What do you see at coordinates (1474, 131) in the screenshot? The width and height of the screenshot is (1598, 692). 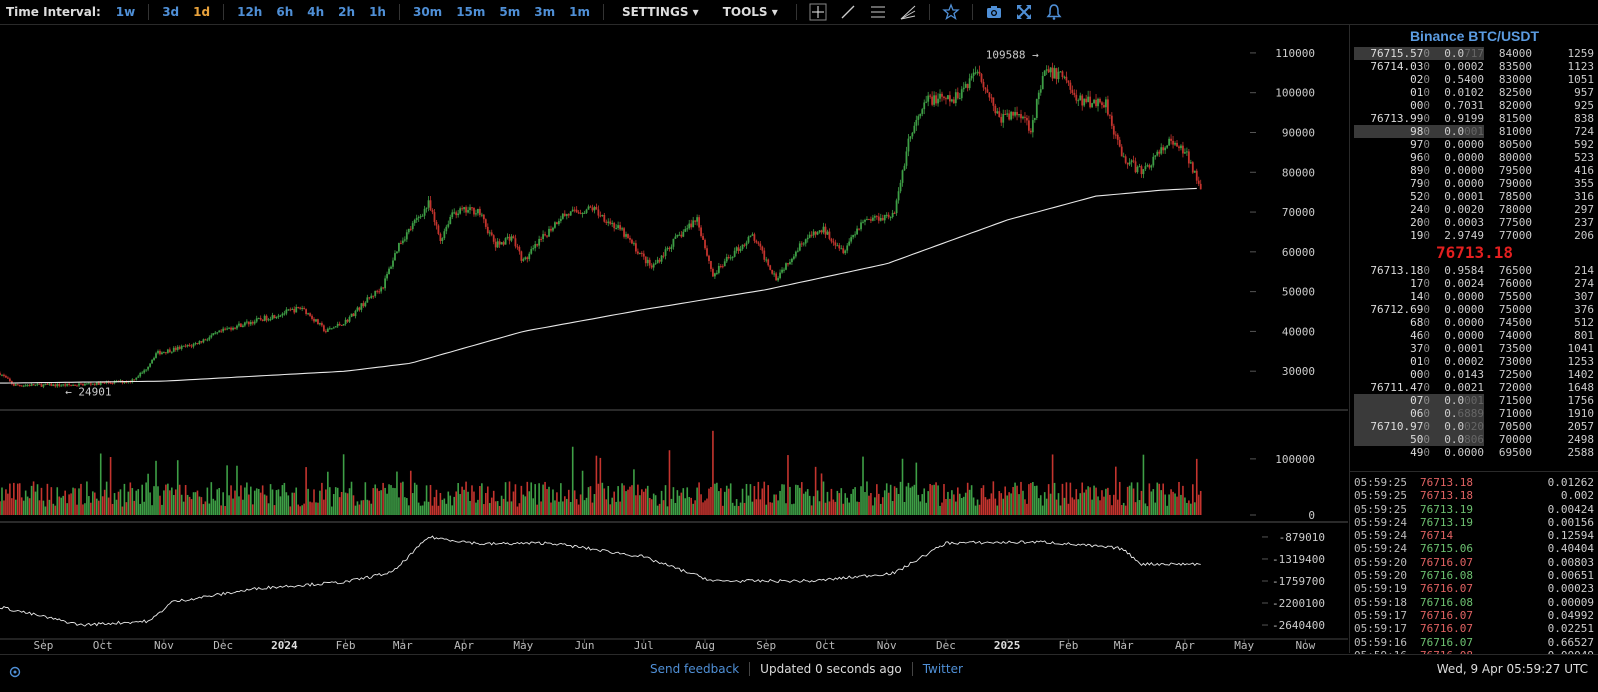 I see `orderbook-ask-row: 980 0.0001 81000 724` at bounding box center [1474, 131].